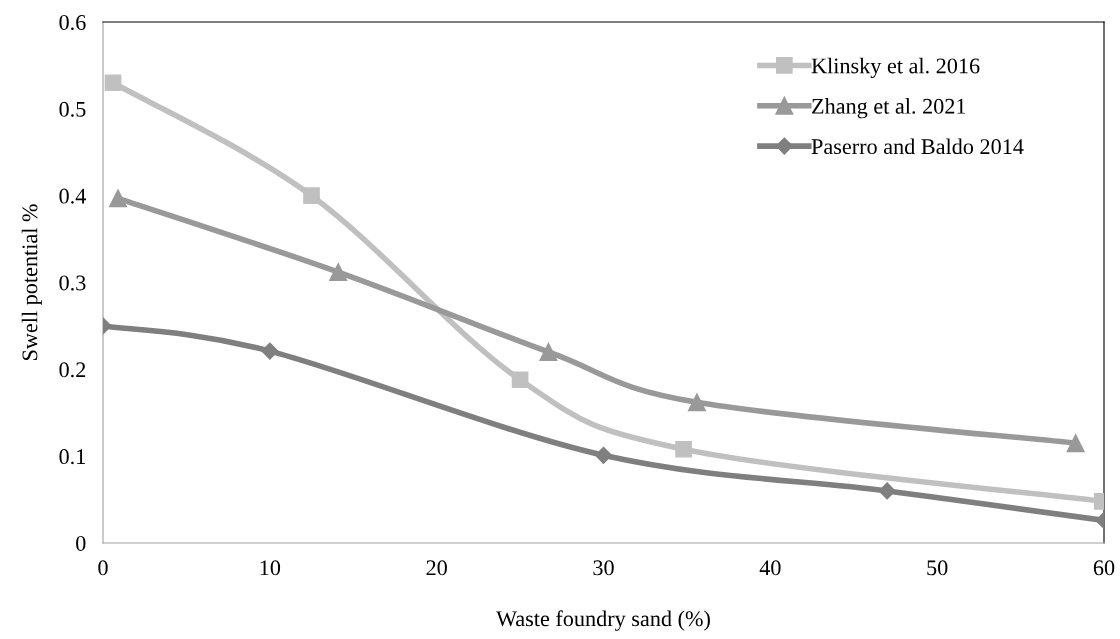 This screenshot has width=1120, height=639. I want to click on legend-label: Zhang et al. 2021, so click(889, 108).